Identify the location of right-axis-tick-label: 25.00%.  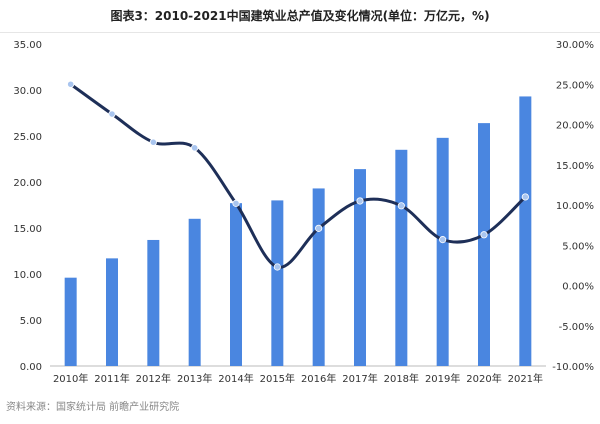
(575, 85).